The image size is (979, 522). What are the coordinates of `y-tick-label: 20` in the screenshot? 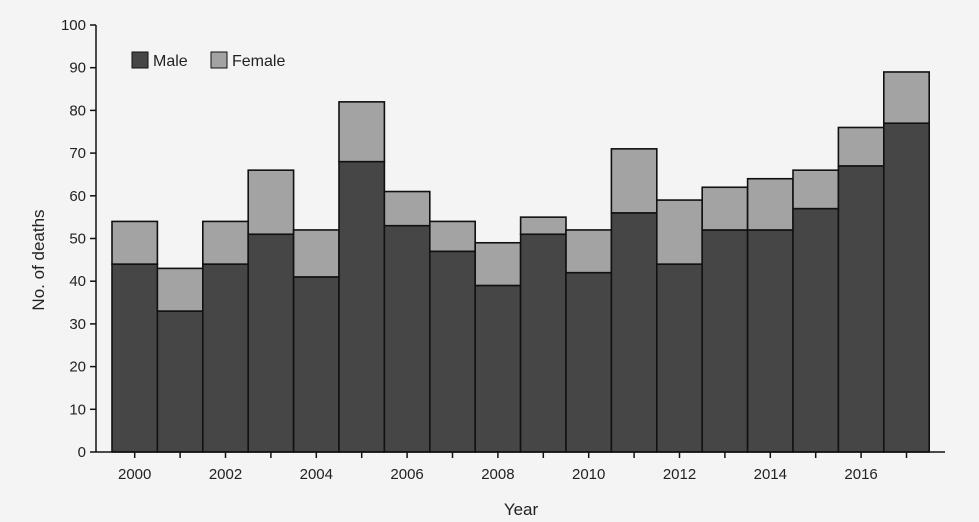 It's located at (77, 367).